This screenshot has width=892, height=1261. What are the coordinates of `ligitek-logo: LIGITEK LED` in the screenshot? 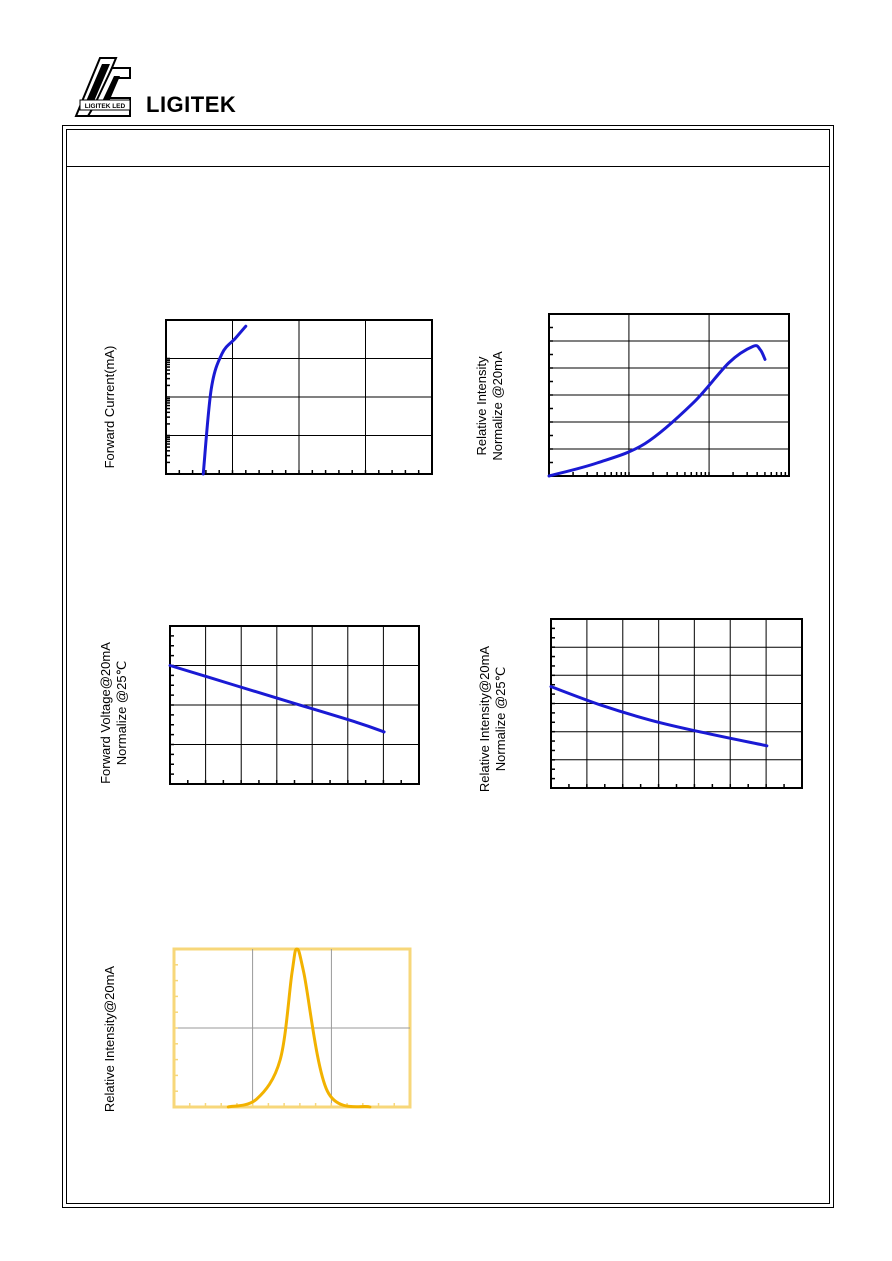 It's located at (102, 87).